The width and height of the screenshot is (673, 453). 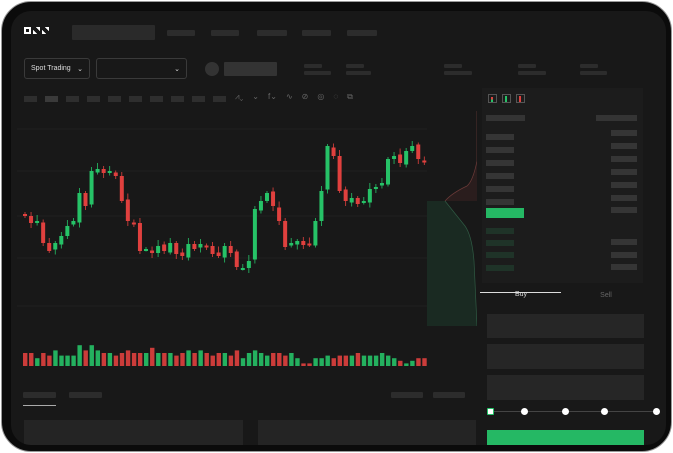 I want to click on tab-order-history, so click(x=85, y=395).